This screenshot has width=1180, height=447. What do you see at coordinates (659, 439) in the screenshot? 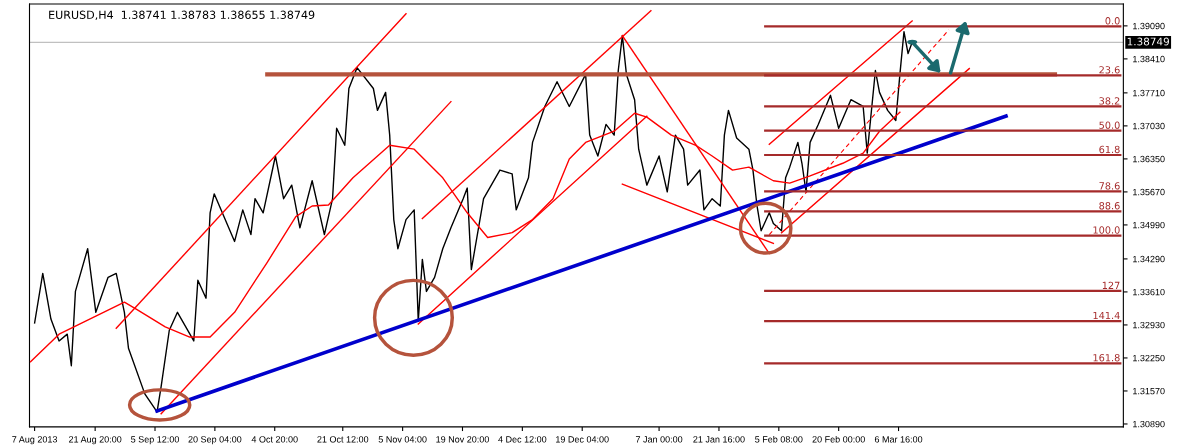
I see `x-tick-label: 7 Jan 00:00` at bounding box center [659, 439].